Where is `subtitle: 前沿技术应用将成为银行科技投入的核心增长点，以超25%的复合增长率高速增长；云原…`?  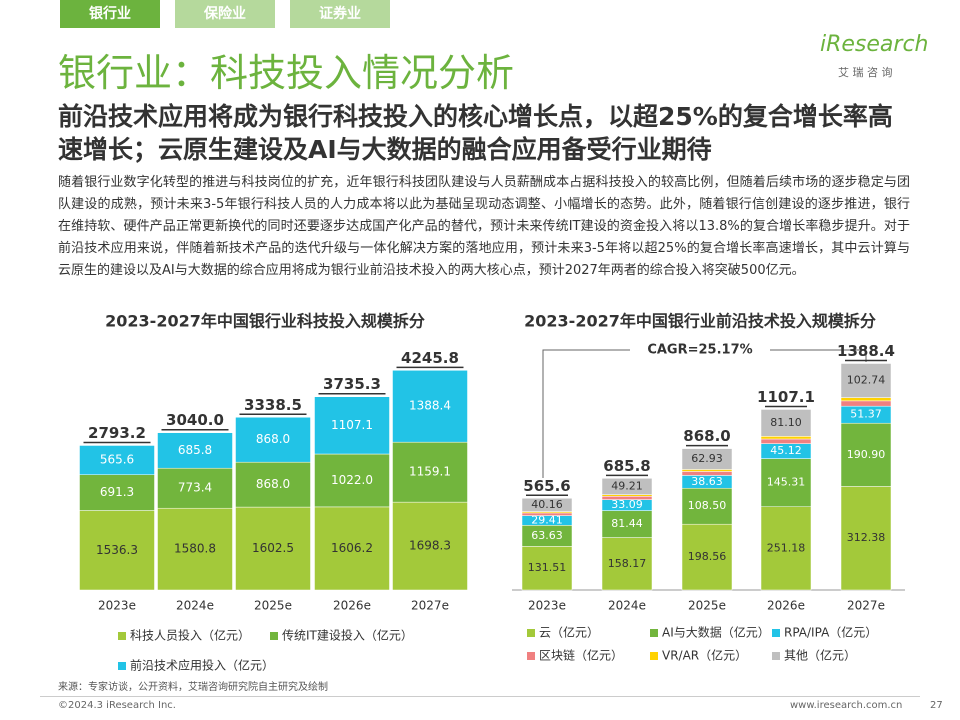 subtitle: 前沿技术应用将成为银行科技投入的核心增长点，以超25%的复合增长率高速增长；云原… is located at coordinates (475, 133).